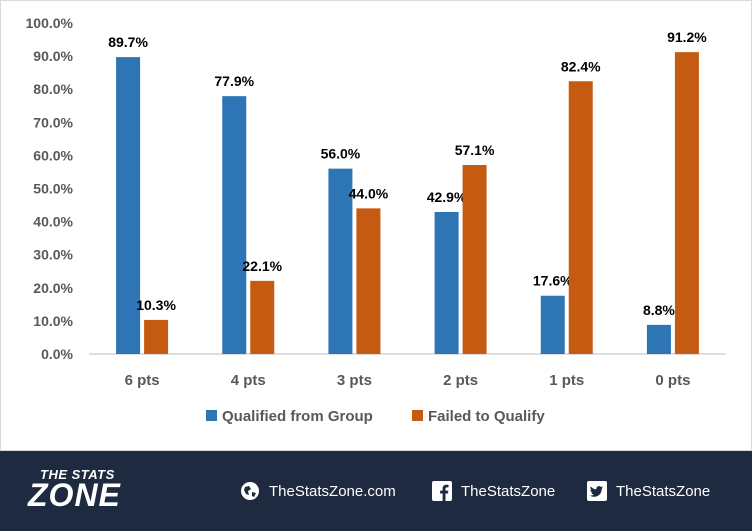 The image size is (752, 531). Describe the element at coordinates (53, 189) in the screenshot. I see `y-tick-label: 50.0%` at that location.